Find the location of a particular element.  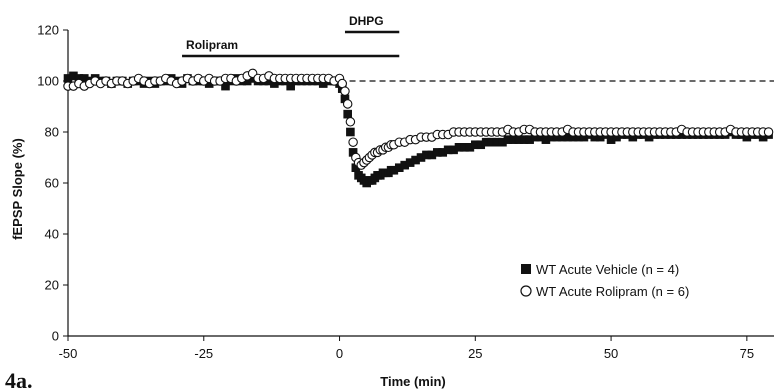

y-tick-label: 120 is located at coordinates (48, 30).